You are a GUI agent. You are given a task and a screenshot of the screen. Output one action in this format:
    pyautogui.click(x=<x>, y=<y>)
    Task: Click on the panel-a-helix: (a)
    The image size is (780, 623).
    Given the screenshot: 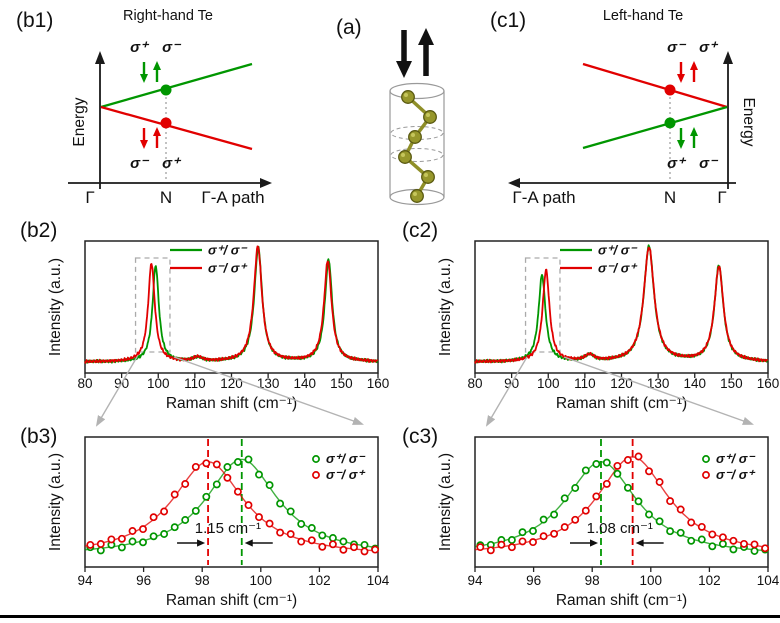 What is the action you would take?
    pyautogui.click(x=390, y=111)
    